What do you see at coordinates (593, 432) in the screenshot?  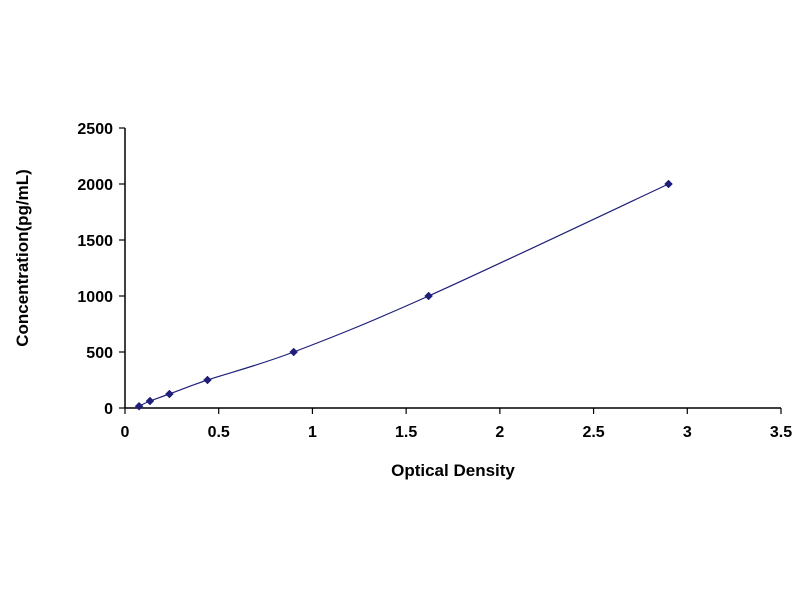 I see `x-tick-label: 2.5` at bounding box center [593, 432].